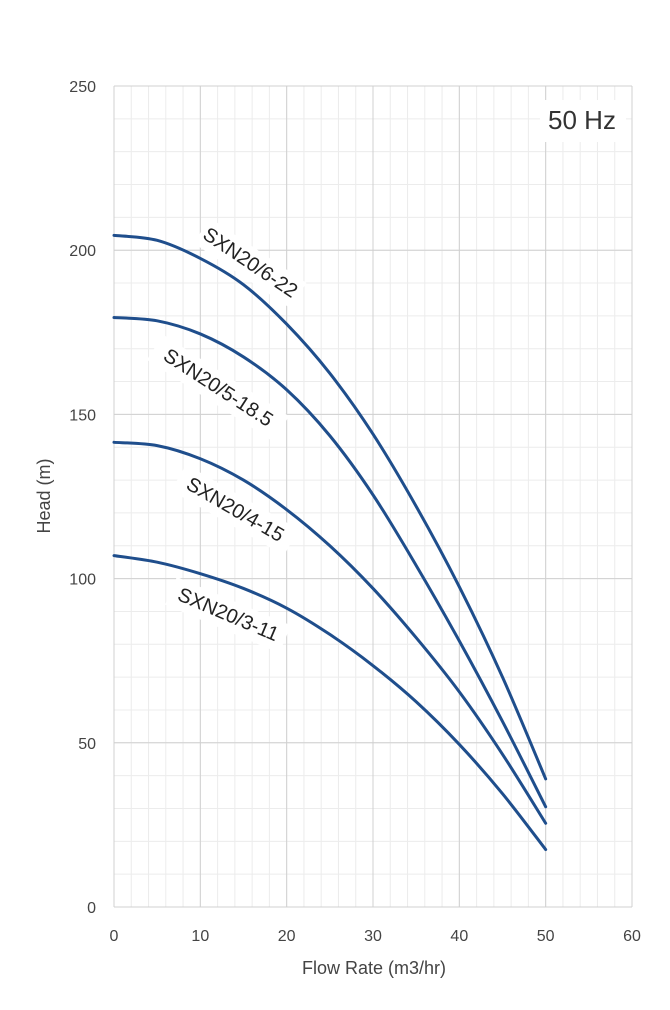 This screenshot has height=1010, width=670. I want to click on x-tick-label: 20, so click(287, 936).